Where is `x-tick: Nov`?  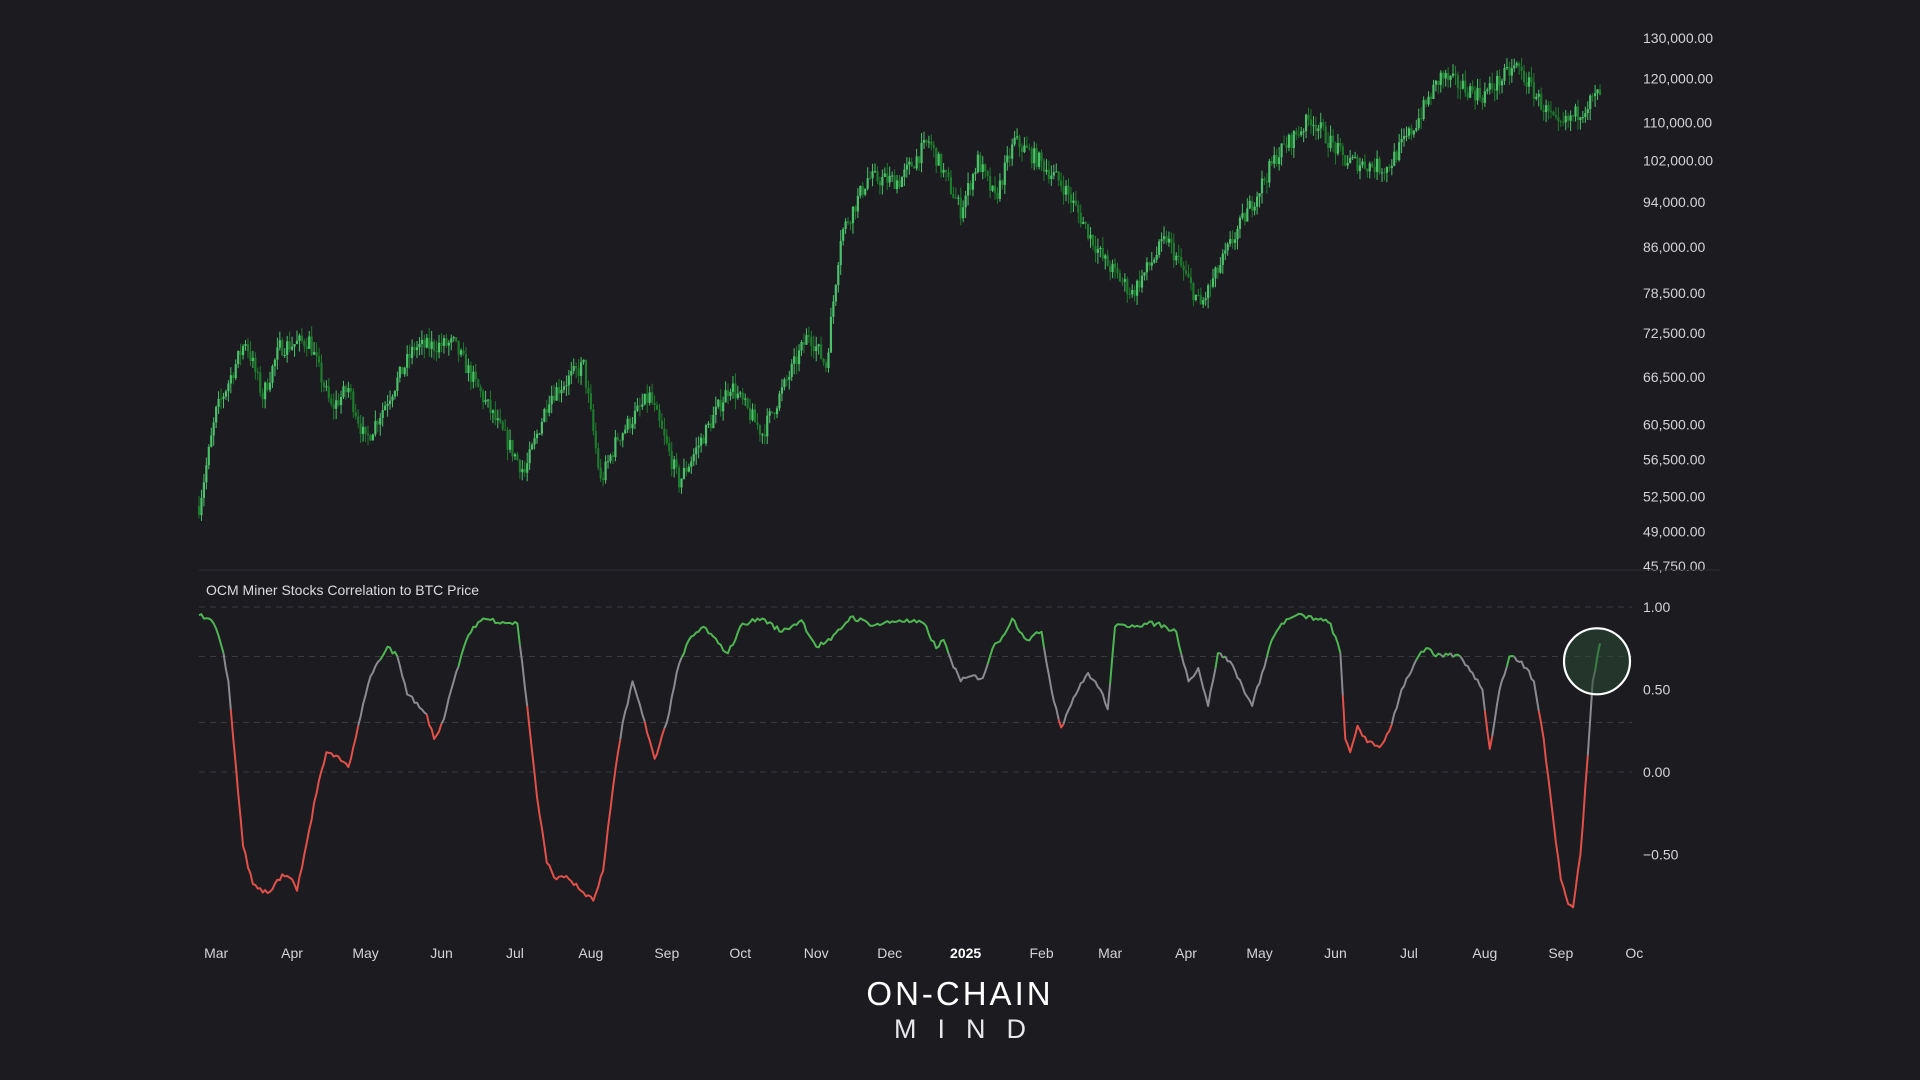 x-tick: Nov is located at coordinates (816, 953).